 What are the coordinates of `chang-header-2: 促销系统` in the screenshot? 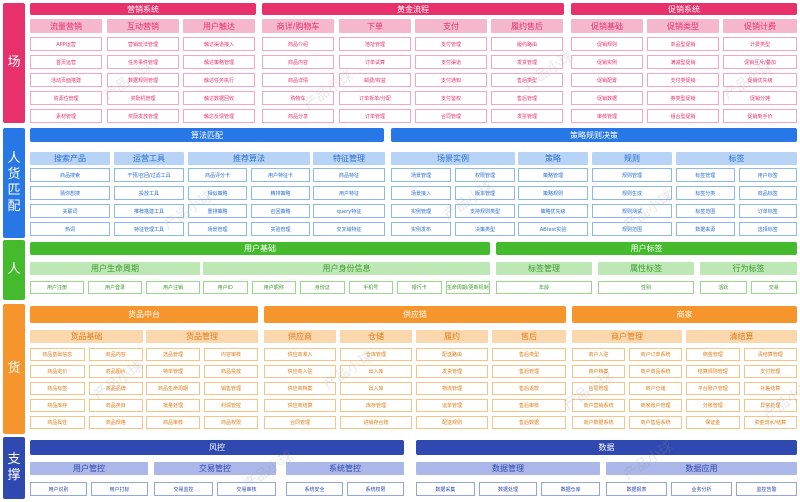 It's located at (684, 9).